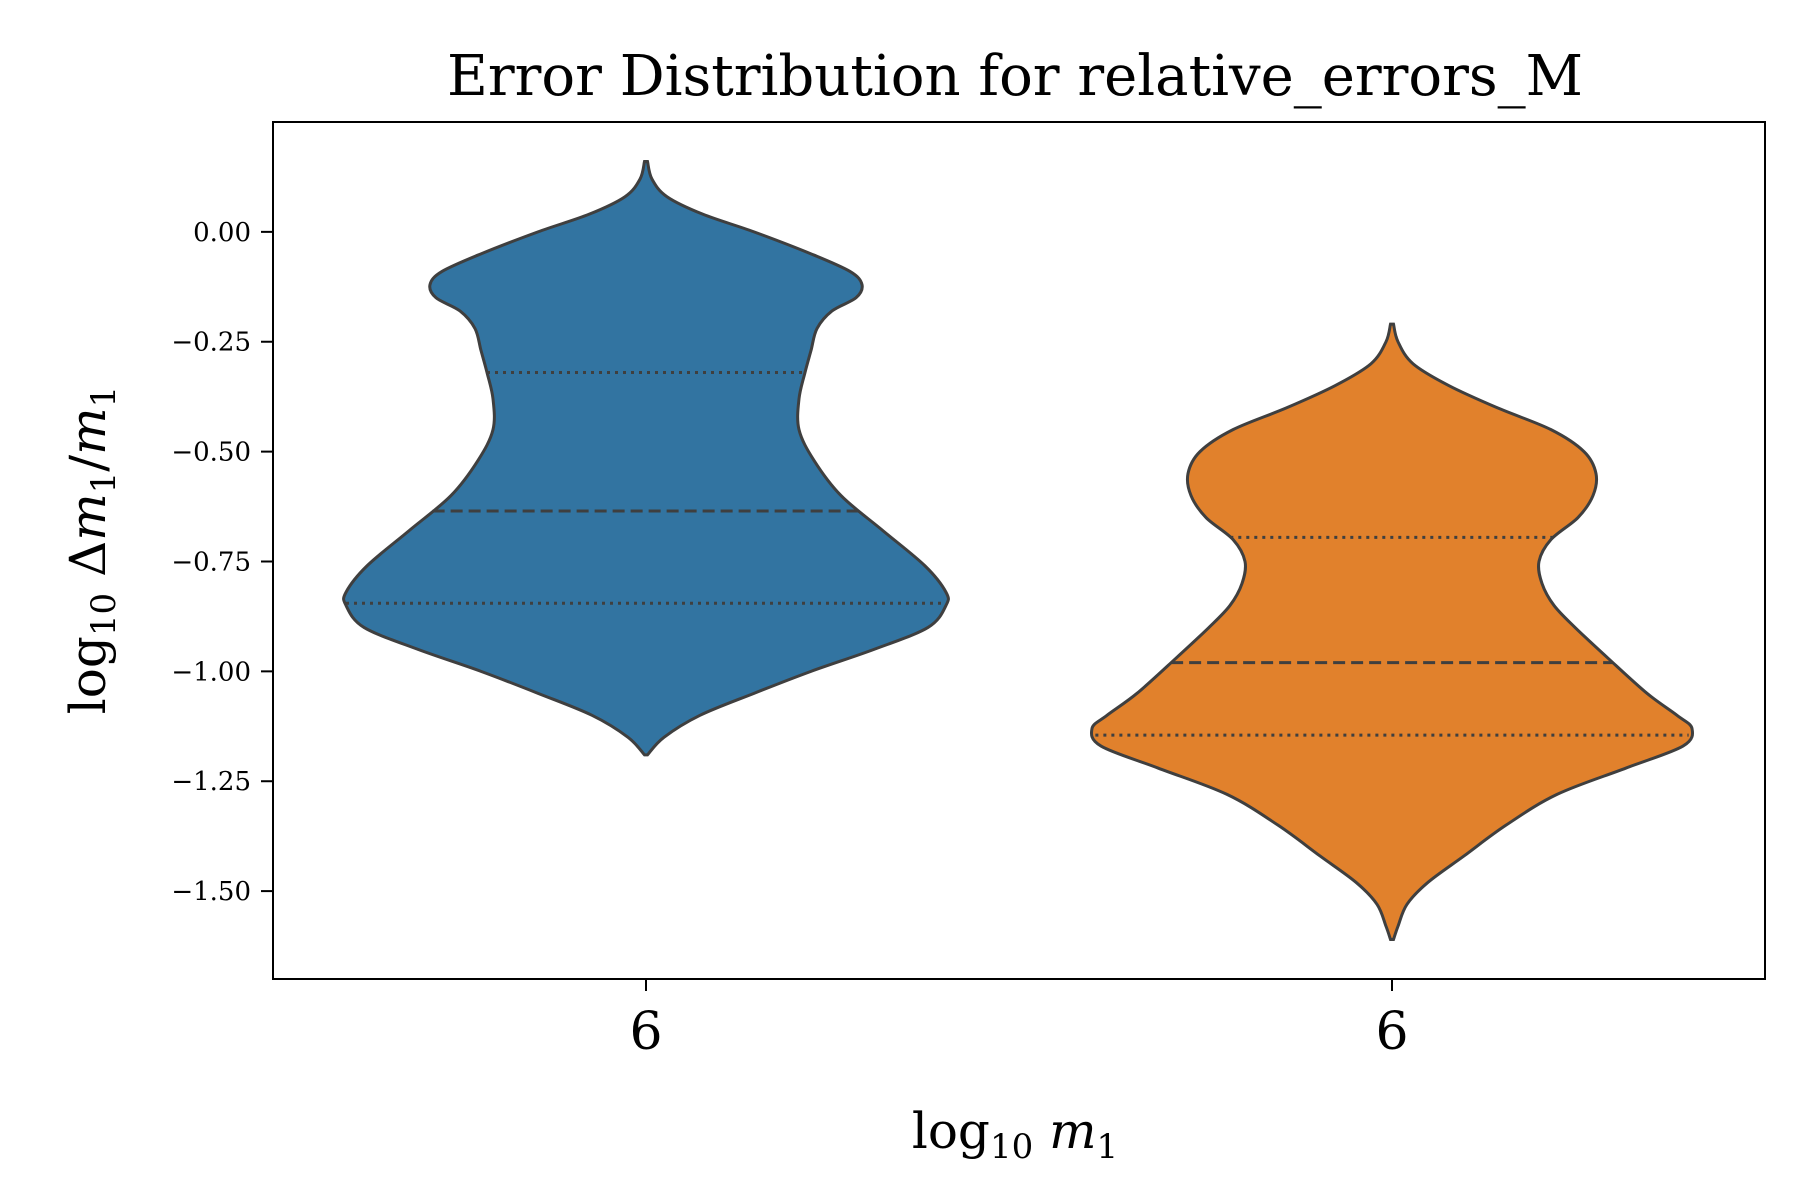  Describe the element at coordinates (211, 672) in the screenshot. I see `y-tick-label: −1.00` at that location.